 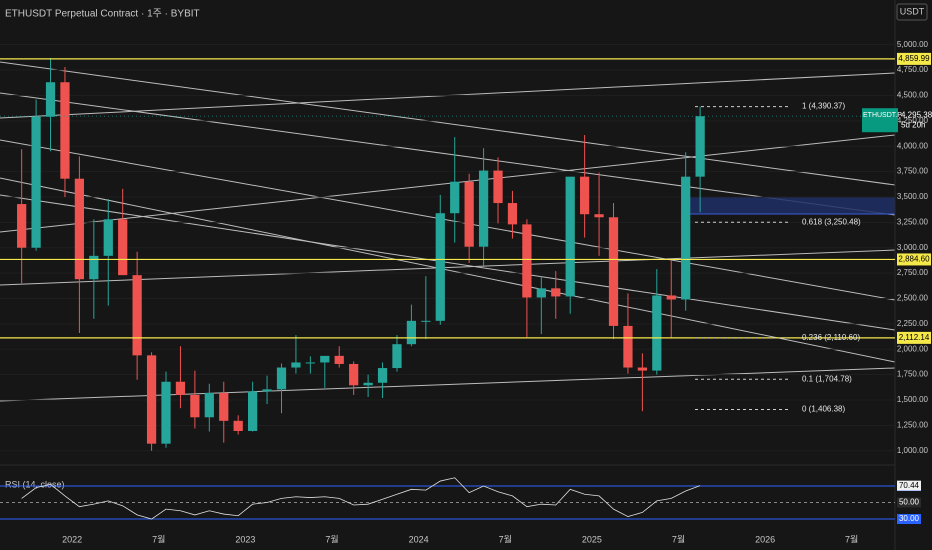 I want to click on y-tick-label: 4,250.00, so click(x=913, y=120).